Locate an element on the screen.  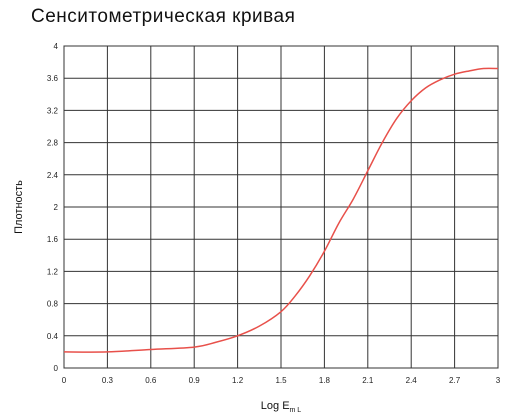
y-tick-label: 2.8 is located at coordinates (53, 143).